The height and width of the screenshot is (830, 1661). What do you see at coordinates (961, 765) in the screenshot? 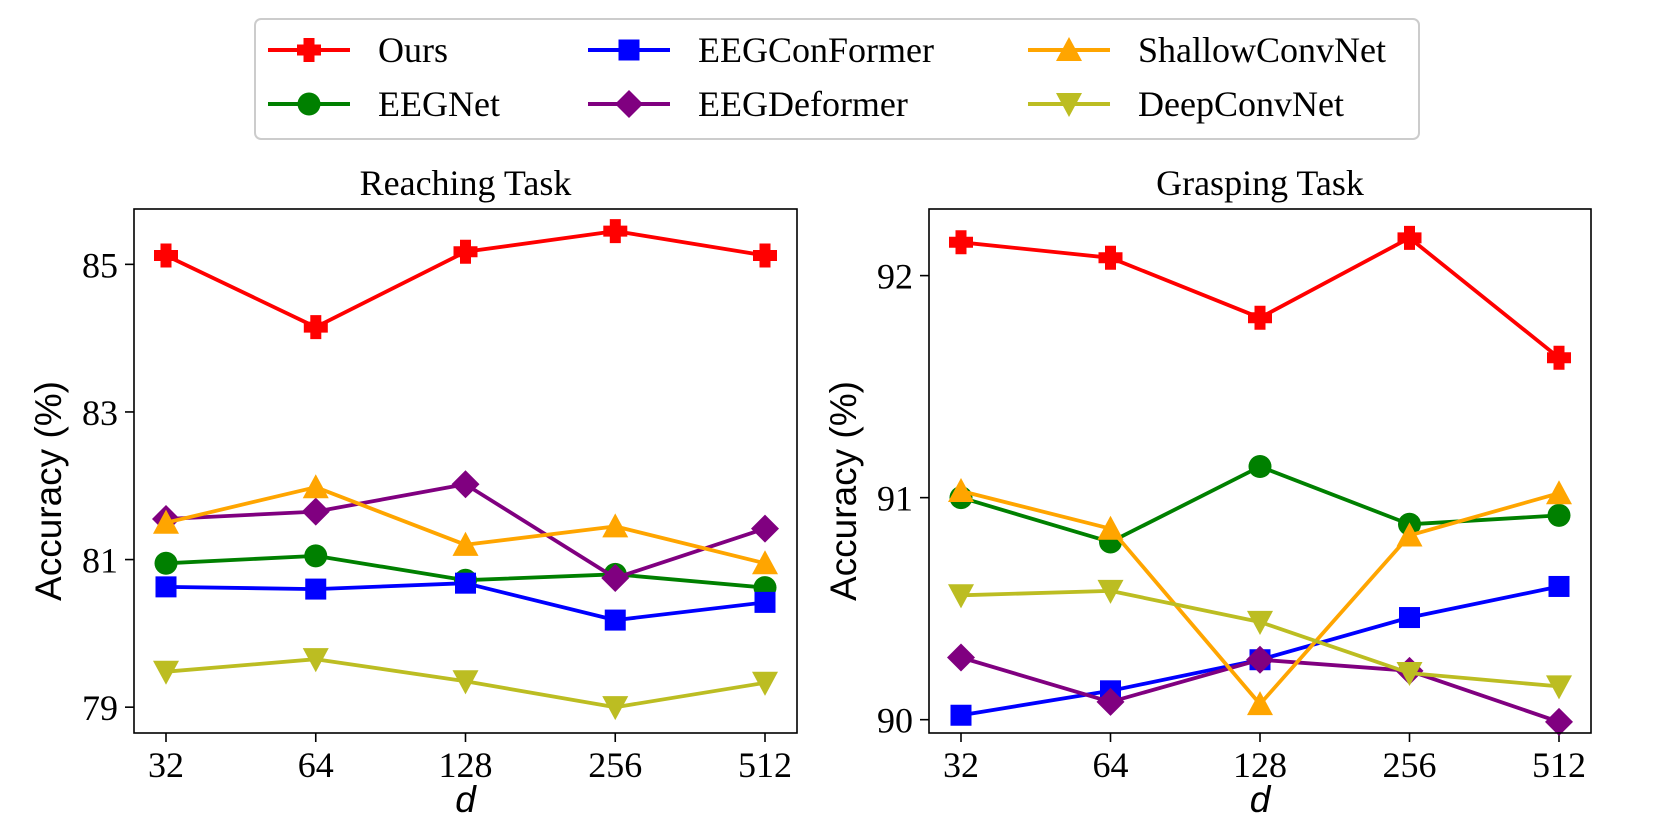
I see `grasping-x-tick-label: 32` at bounding box center [961, 765].